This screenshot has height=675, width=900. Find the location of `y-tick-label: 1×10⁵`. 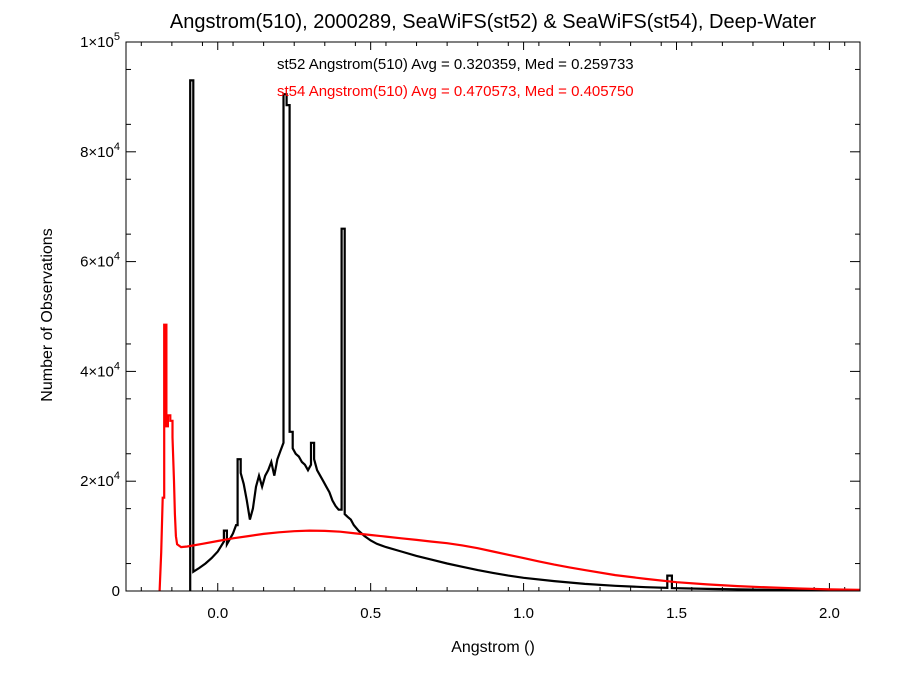

y-tick-label: 1×10⁵ is located at coordinates (100, 41).